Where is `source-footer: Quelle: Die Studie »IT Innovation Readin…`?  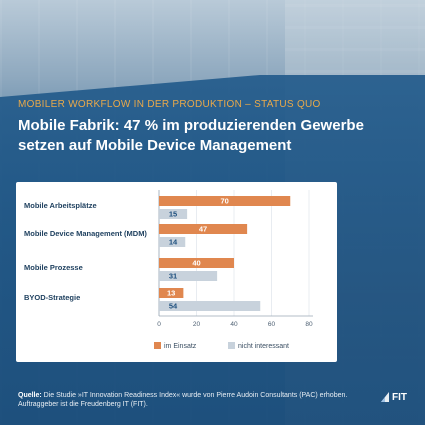
source-footer: Quelle: Die Studie »IT Innovation Readin… is located at coordinates (190, 400).